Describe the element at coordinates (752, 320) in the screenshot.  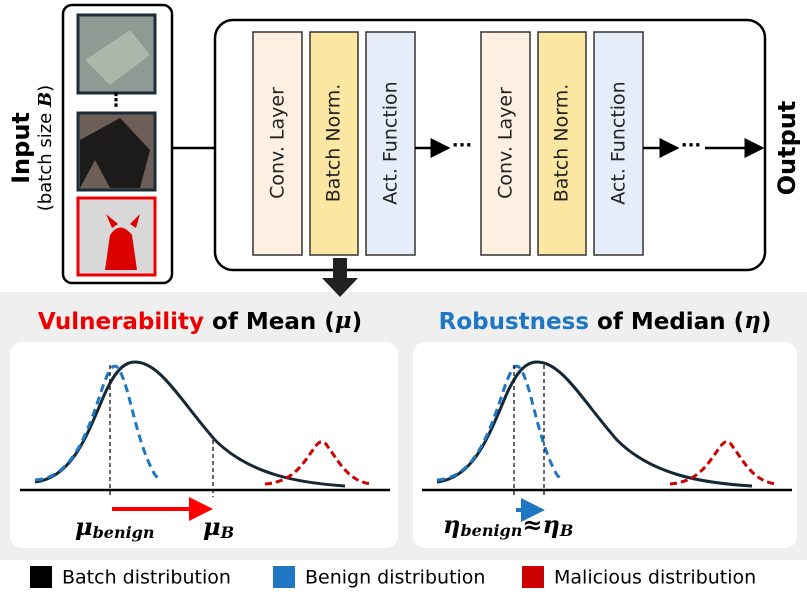
I see `title-symbol: η` at that location.